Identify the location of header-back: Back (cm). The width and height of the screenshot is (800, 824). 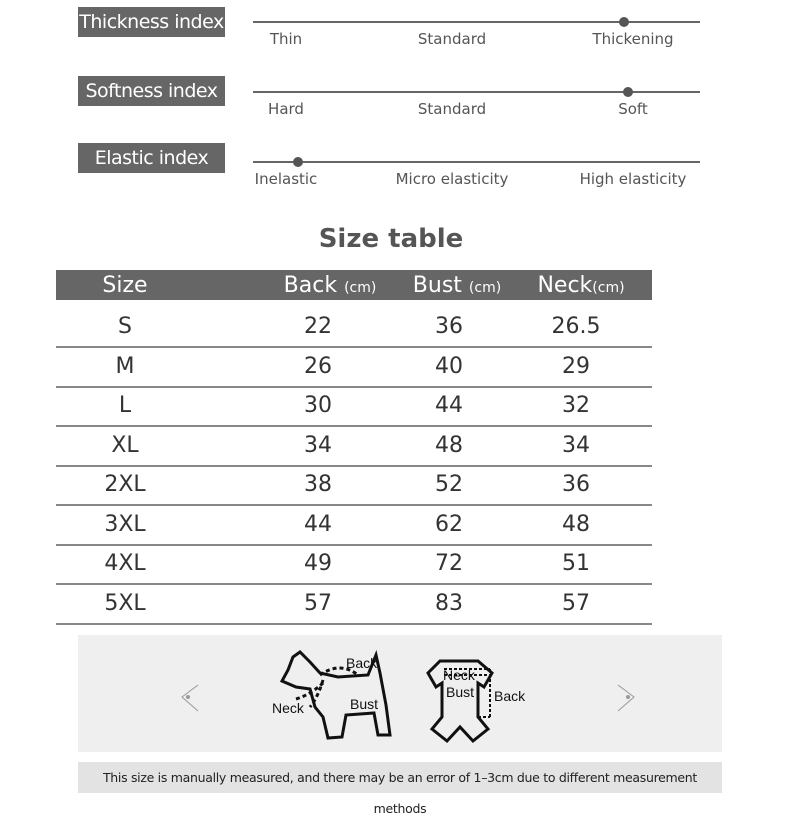
(330, 287).